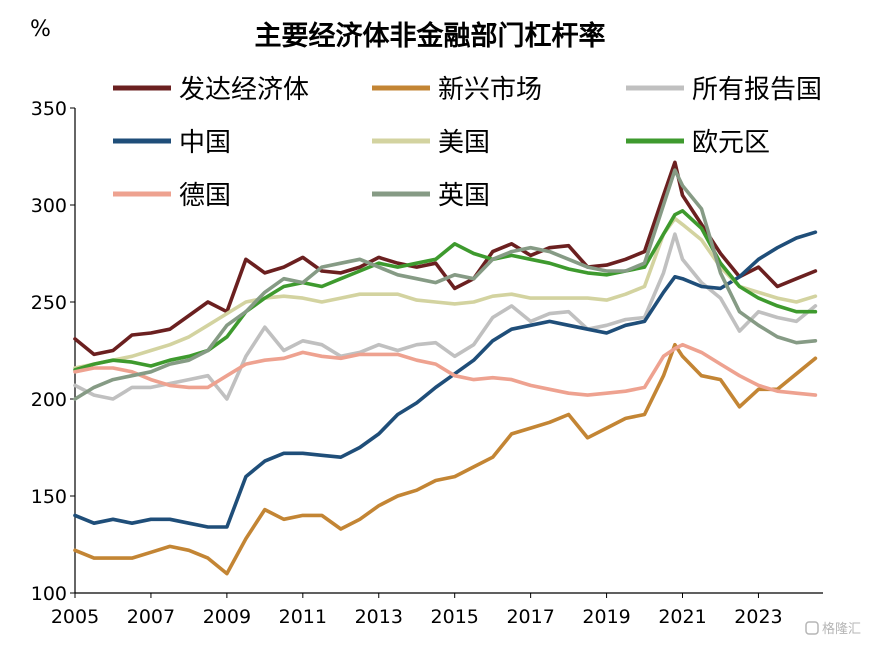  What do you see at coordinates (49, 497) in the screenshot?
I see `y-tick-label: 150` at bounding box center [49, 497].